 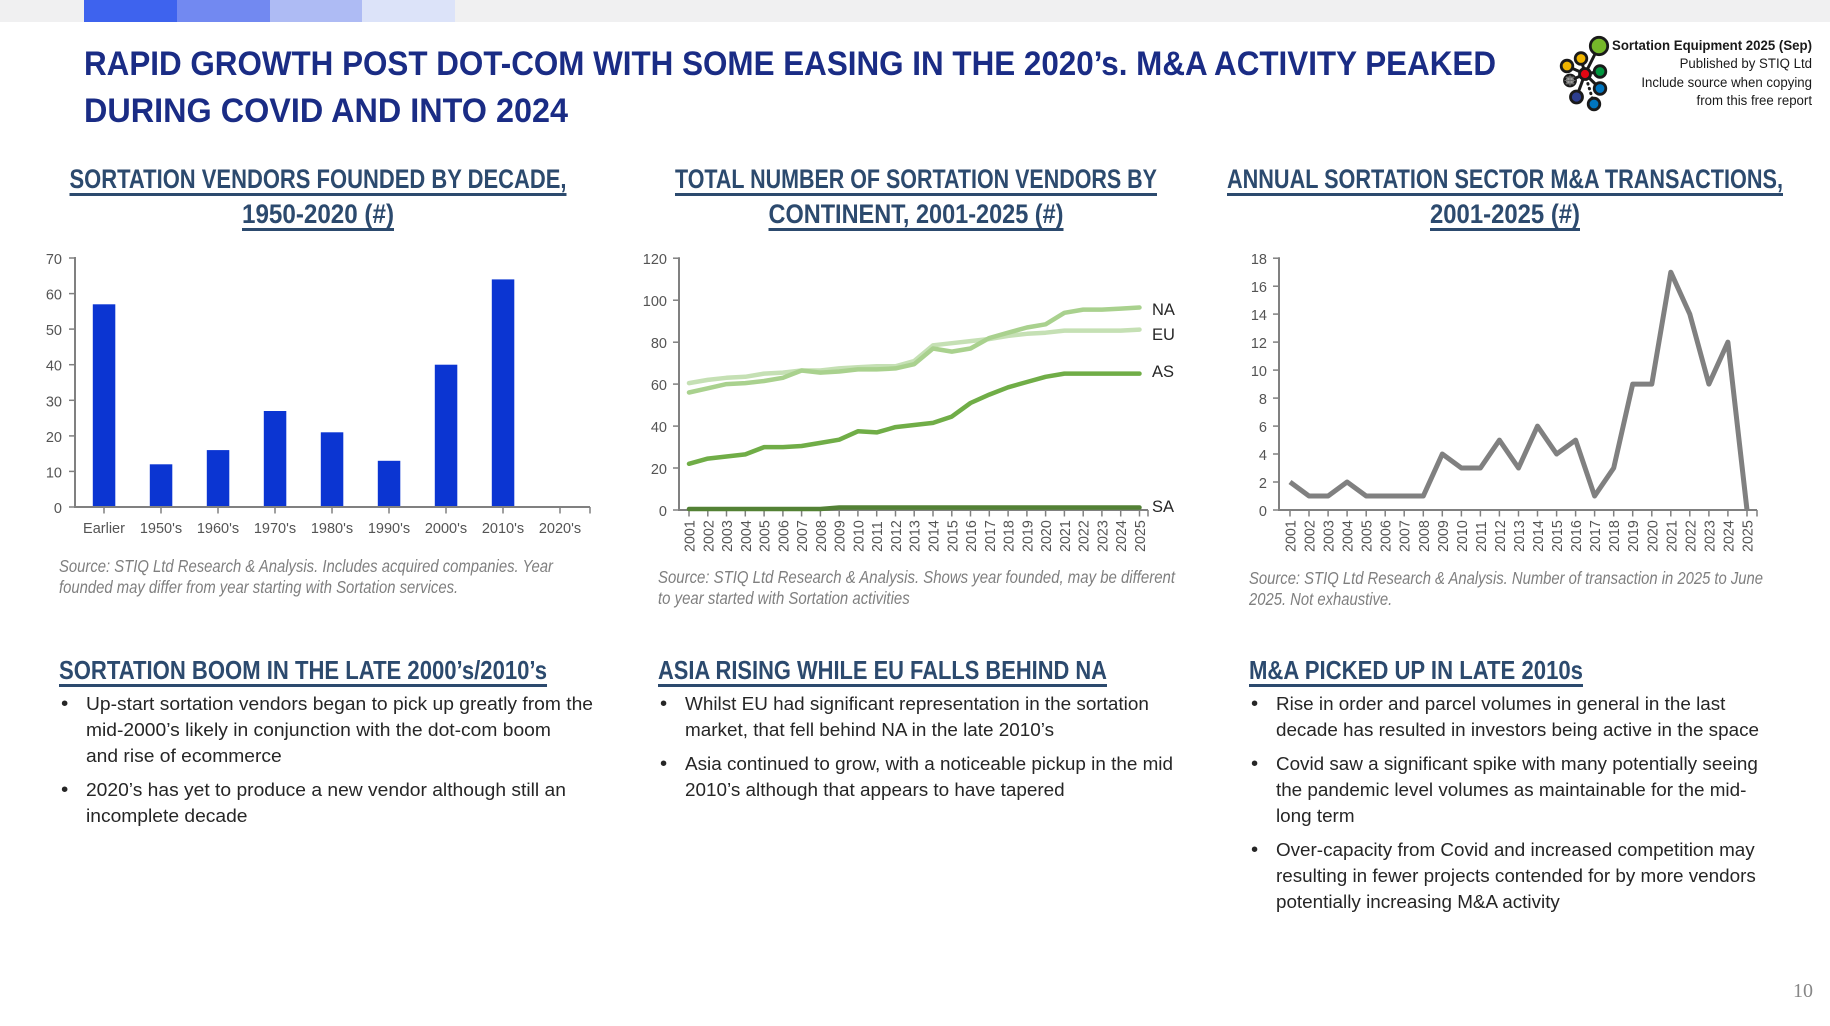 What do you see at coordinates (1263, 428) in the screenshot?
I see `svg-text: 6` at bounding box center [1263, 428].